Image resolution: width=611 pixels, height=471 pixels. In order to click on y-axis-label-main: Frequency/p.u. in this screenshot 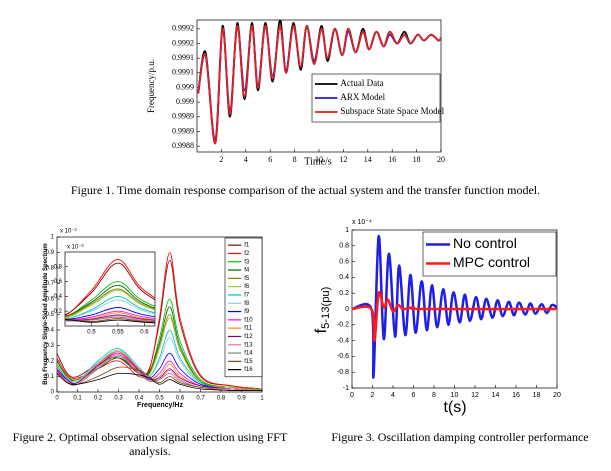, I will do `click(151, 86)`.